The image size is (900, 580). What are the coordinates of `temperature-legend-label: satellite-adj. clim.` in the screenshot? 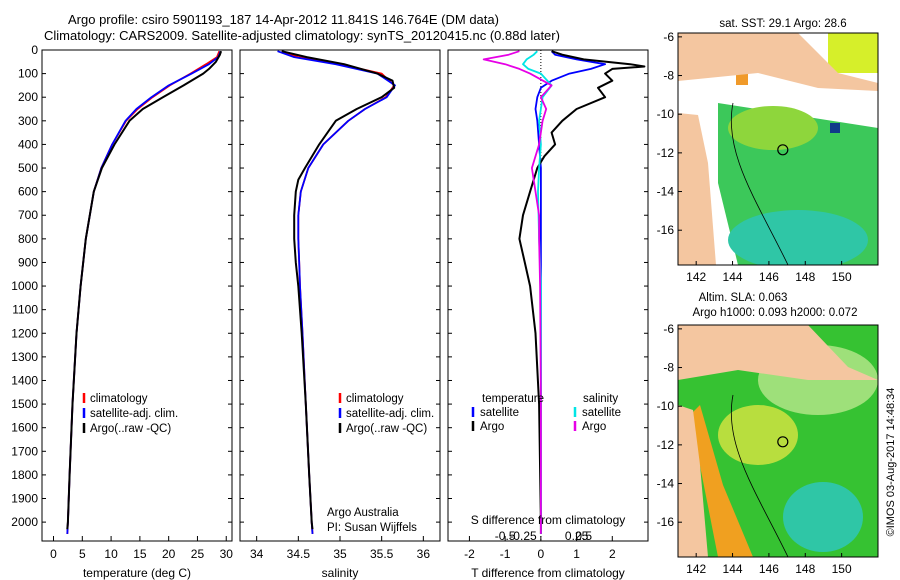 It's located at (134, 414).